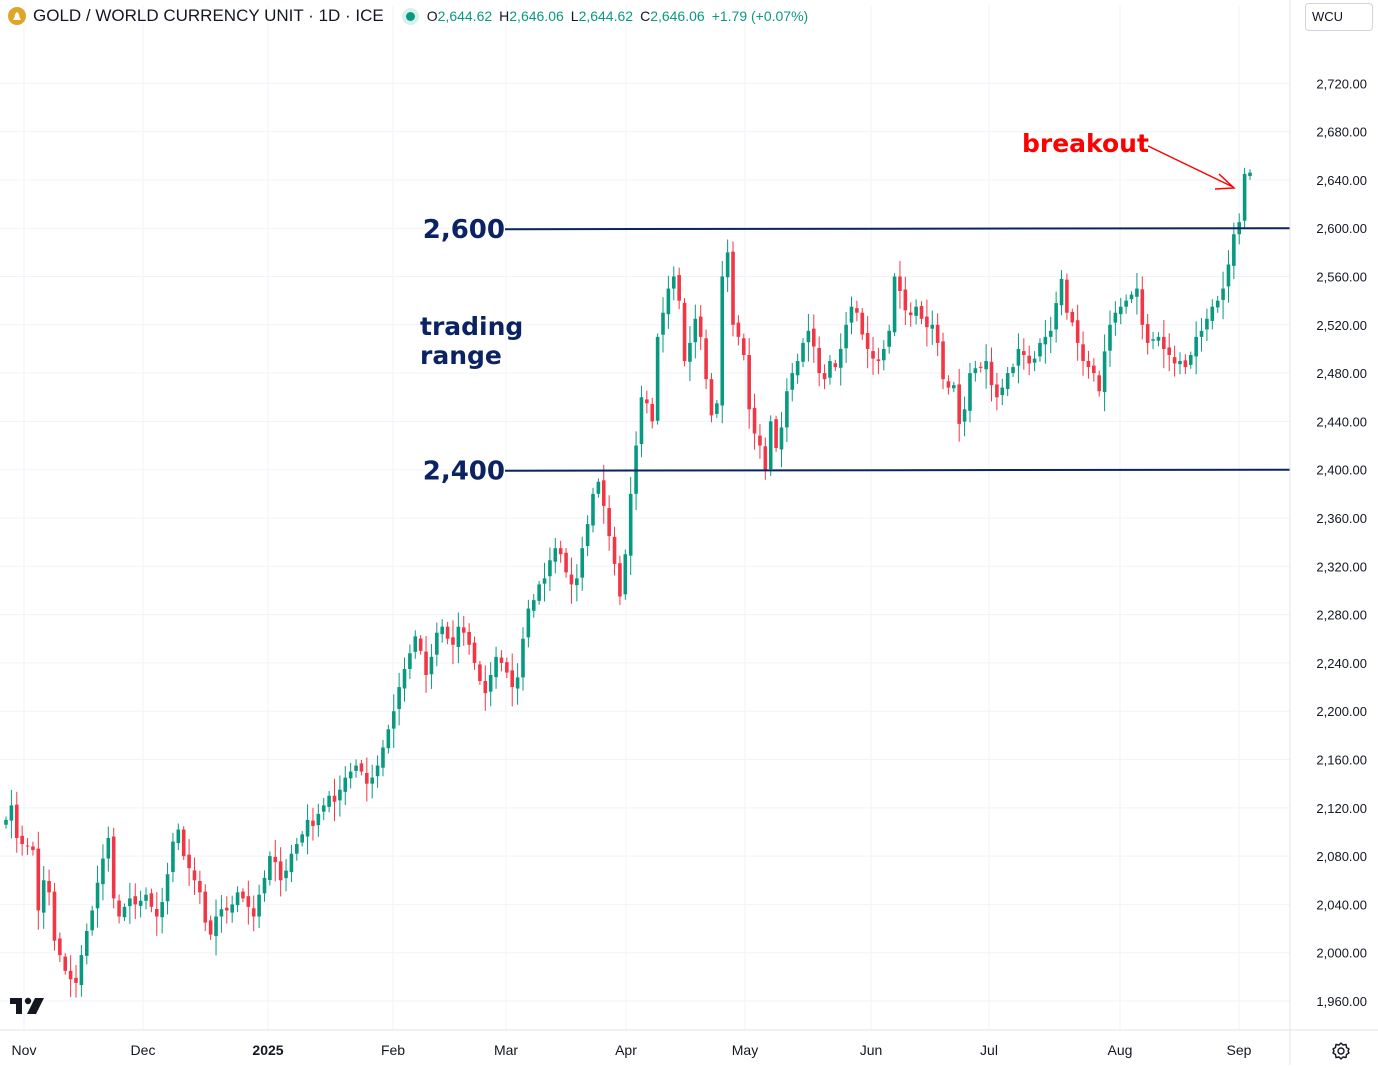 The height and width of the screenshot is (1067, 1378). I want to click on y-tick-label: 2,360.00, so click(1341, 518).